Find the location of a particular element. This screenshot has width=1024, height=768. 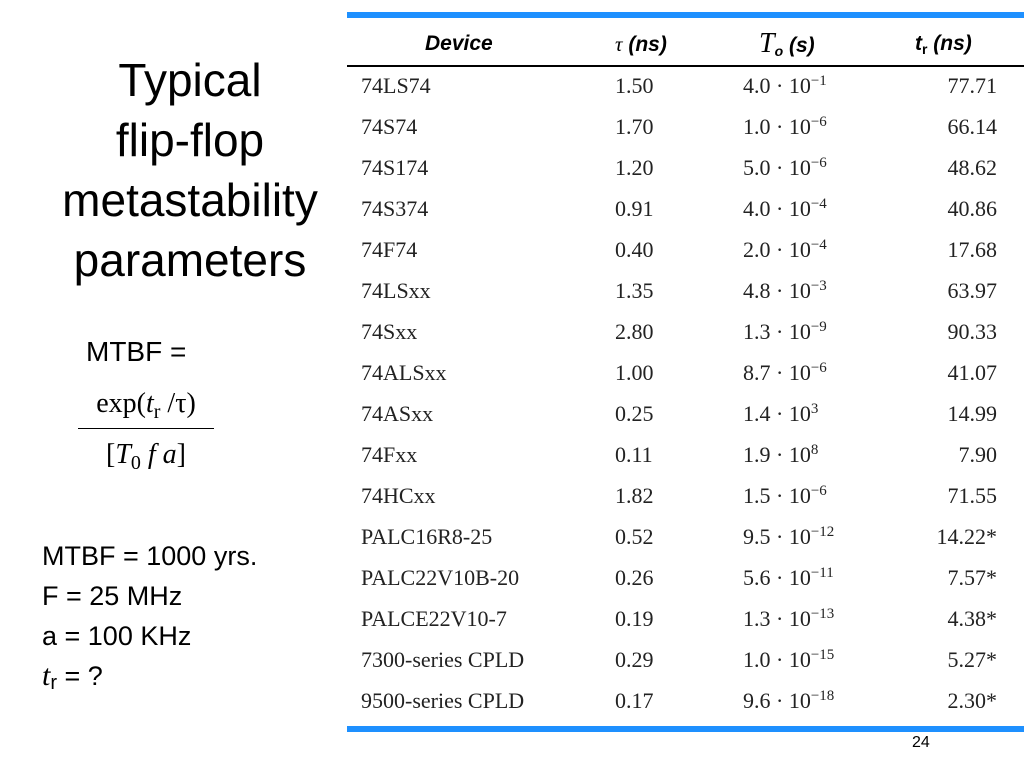

title-line: metastability is located at coordinates (190, 200).